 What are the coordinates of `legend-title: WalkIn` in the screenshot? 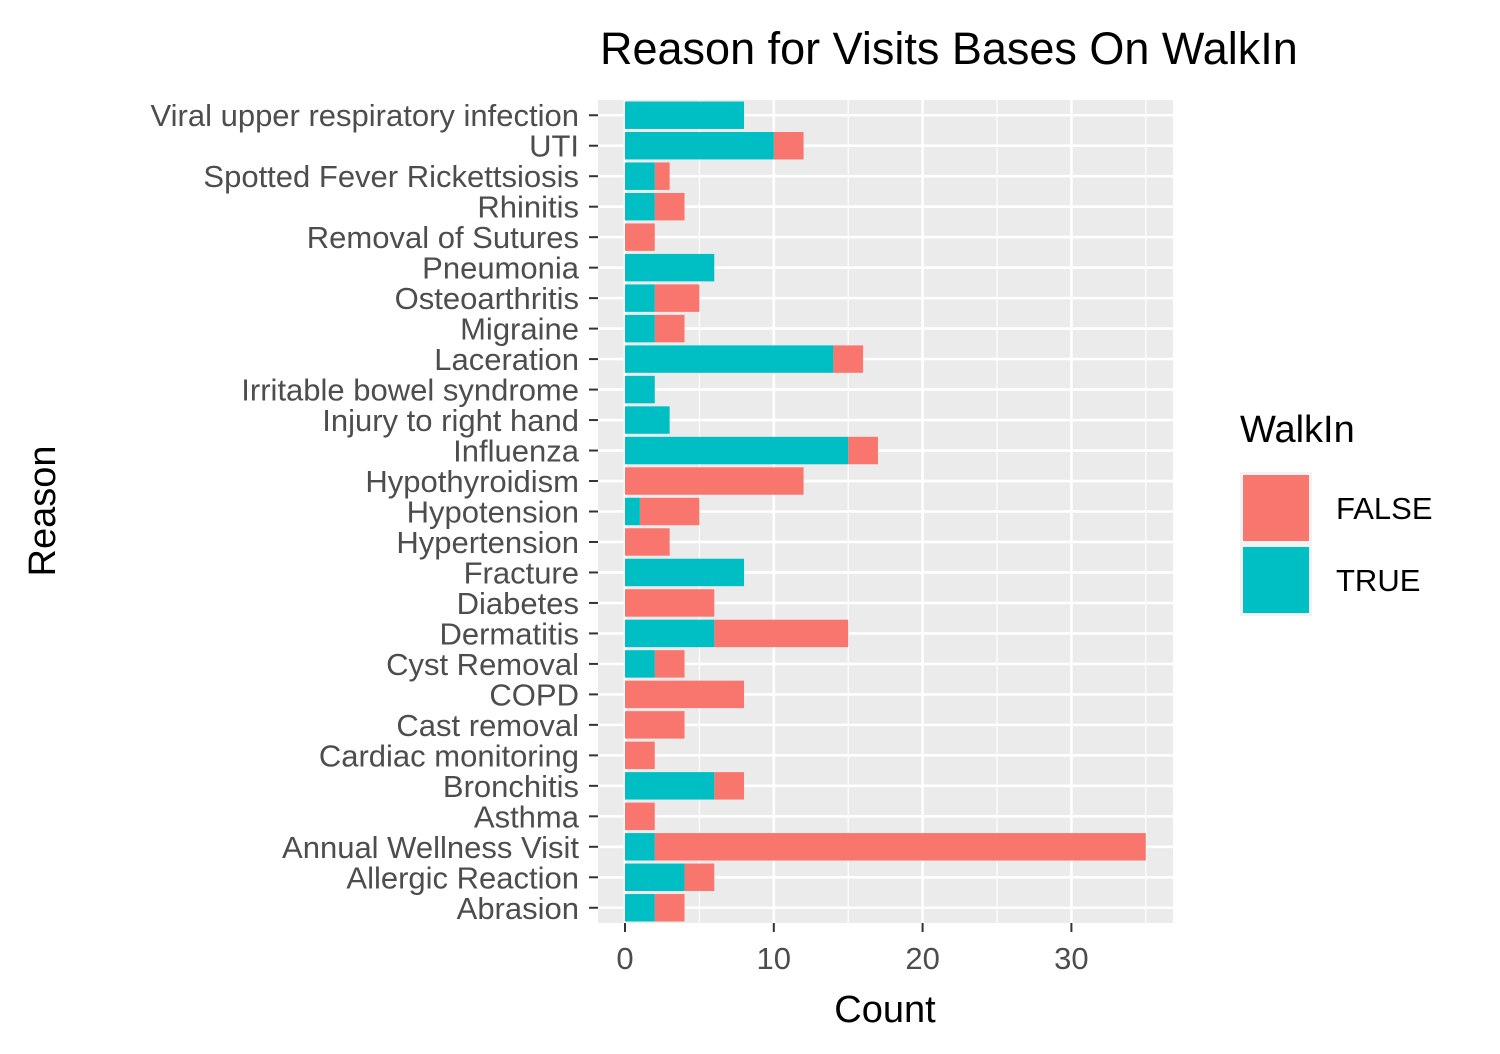 It's located at (1297, 430).